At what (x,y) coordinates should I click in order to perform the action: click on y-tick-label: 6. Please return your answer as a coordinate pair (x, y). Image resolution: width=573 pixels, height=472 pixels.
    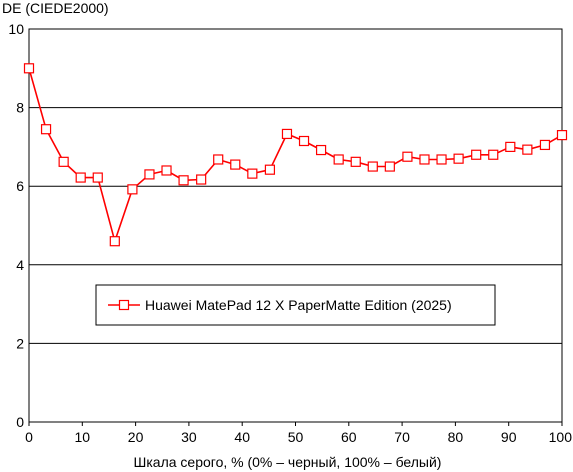
    Looking at the image, I should click on (20, 186).